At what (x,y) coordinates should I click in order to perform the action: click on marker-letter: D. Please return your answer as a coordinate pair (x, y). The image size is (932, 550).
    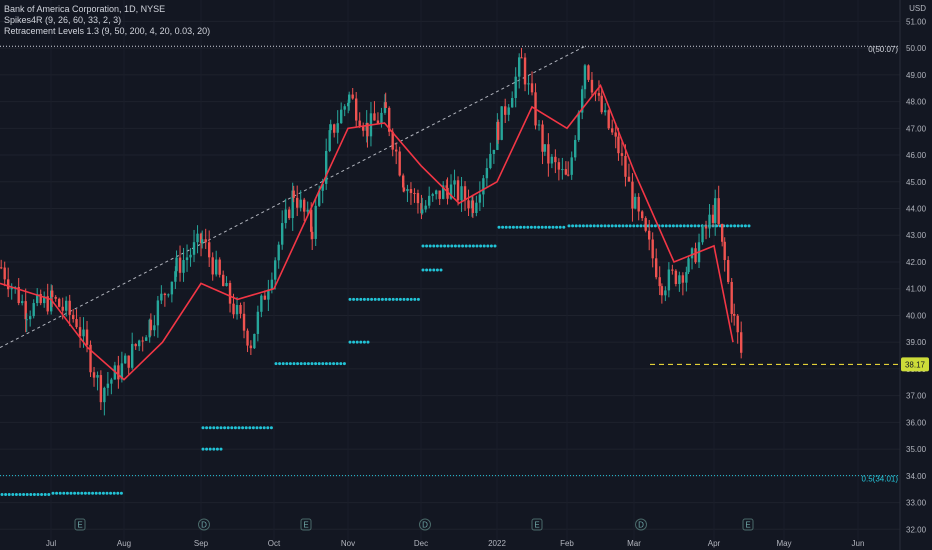
    Looking at the image, I should click on (641, 525).